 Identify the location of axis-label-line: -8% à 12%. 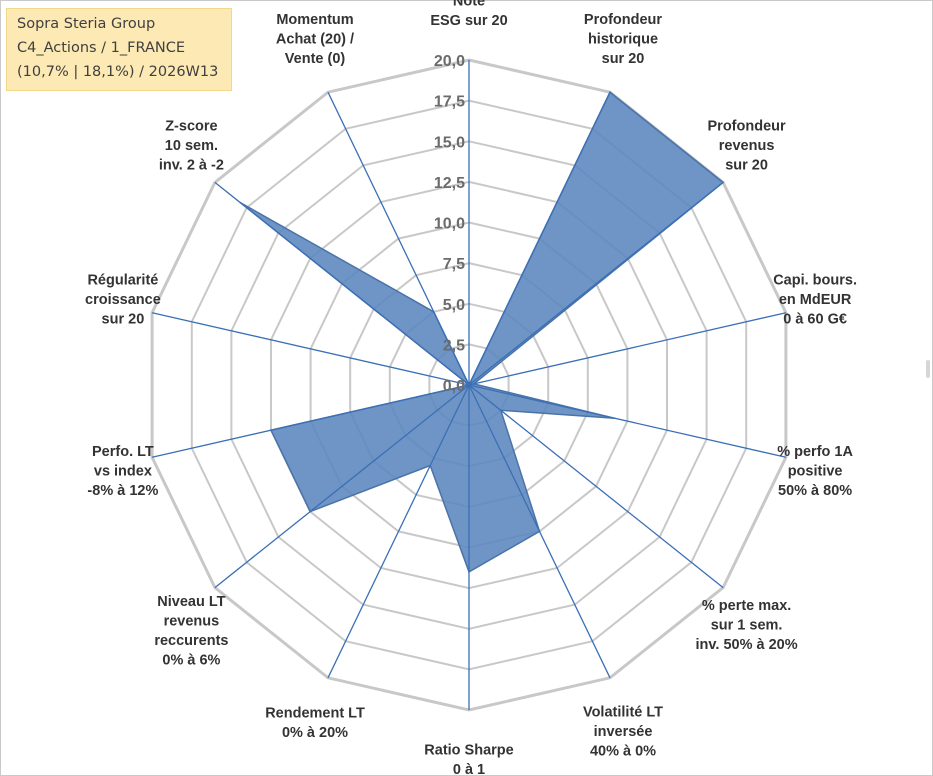
(122, 491).